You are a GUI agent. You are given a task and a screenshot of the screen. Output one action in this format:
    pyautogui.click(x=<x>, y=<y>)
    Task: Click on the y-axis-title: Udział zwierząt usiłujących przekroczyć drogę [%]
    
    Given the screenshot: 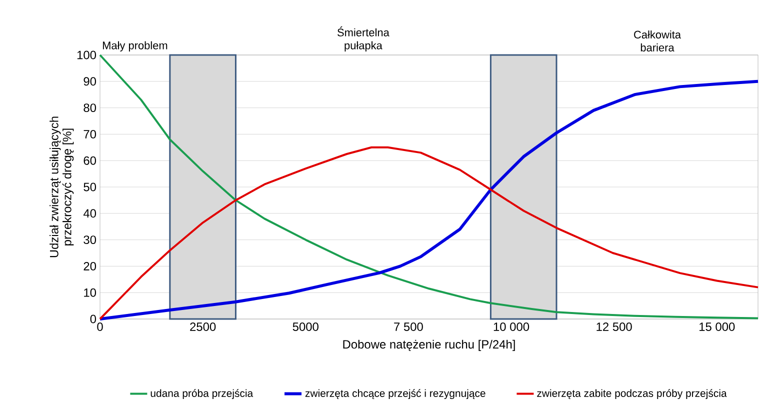 What is the action you would take?
    pyautogui.click(x=62, y=187)
    